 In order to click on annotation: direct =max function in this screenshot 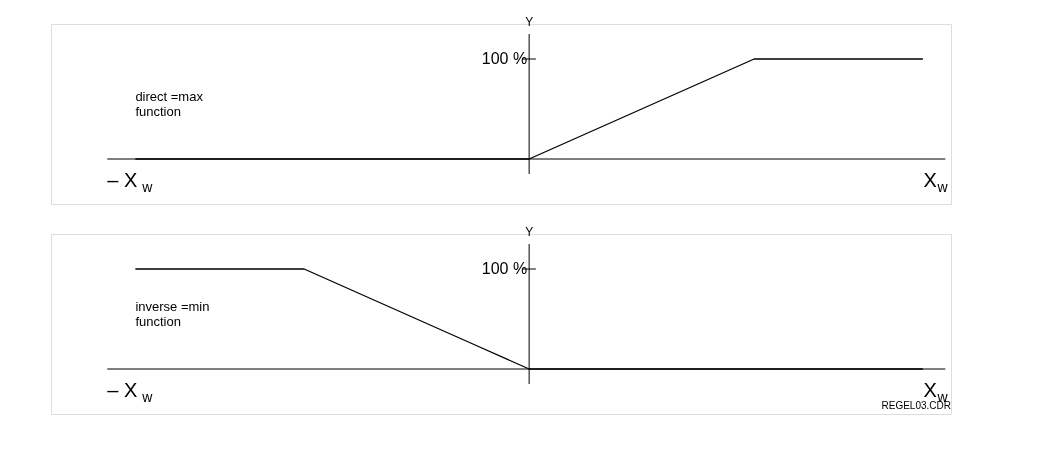, I will do `click(169, 104)`.